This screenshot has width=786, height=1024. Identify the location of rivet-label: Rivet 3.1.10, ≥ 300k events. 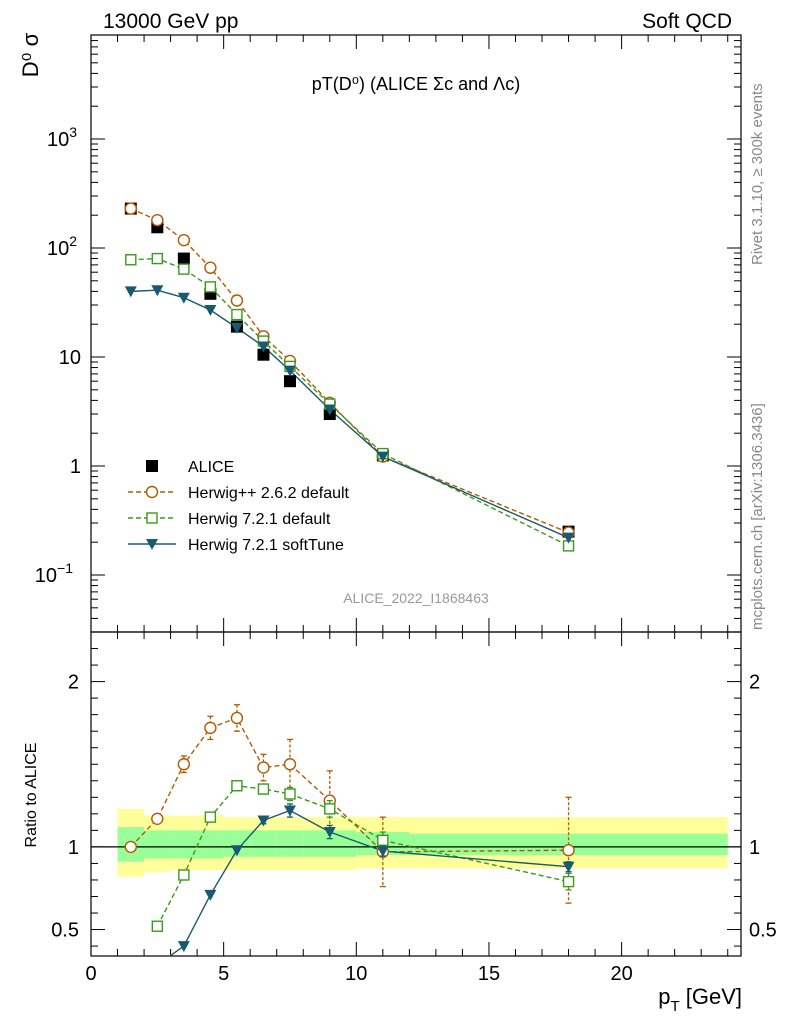
(757, 174).